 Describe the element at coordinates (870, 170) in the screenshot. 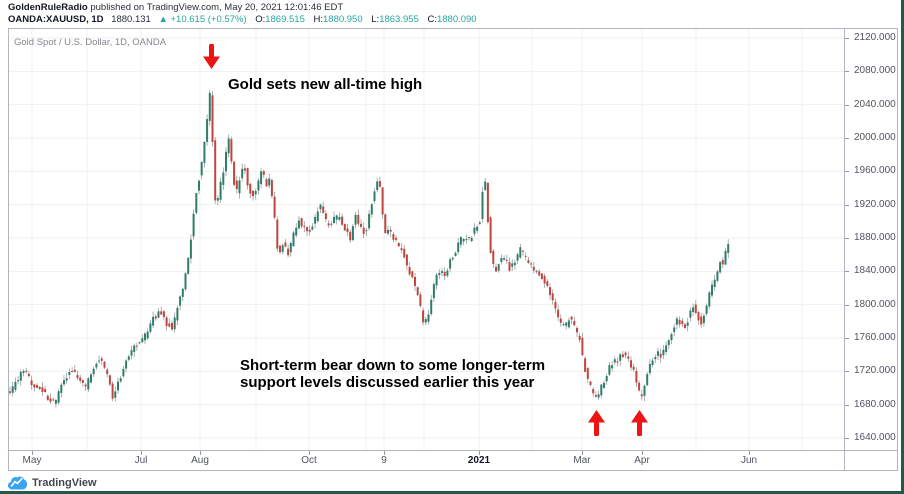

I see `price-axis-label: 1960.000` at that location.